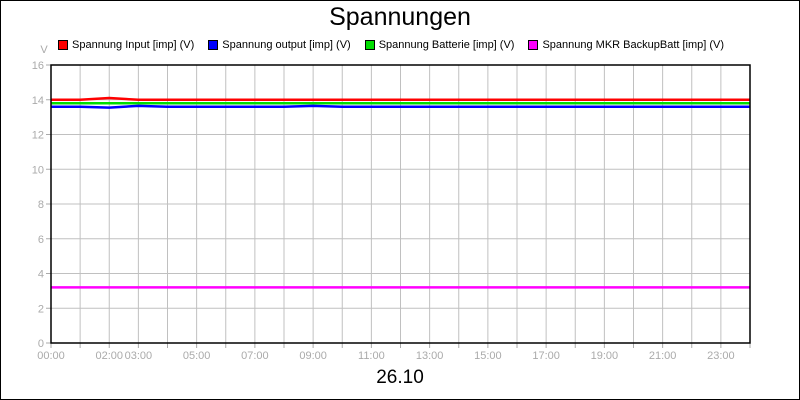  I want to click on legend-item: Spannung MKR BackupBatt [imp] (V), so click(626, 45).